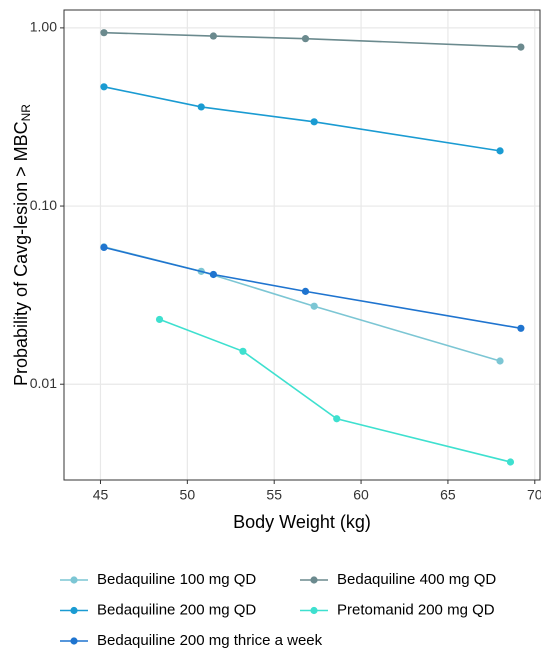 This screenshot has height=662, width=541. What do you see at coordinates (176, 609) in the screenshot?
I see `legend-label: Bedaquiline 200 mg QD` at bounding box center [176, 609].